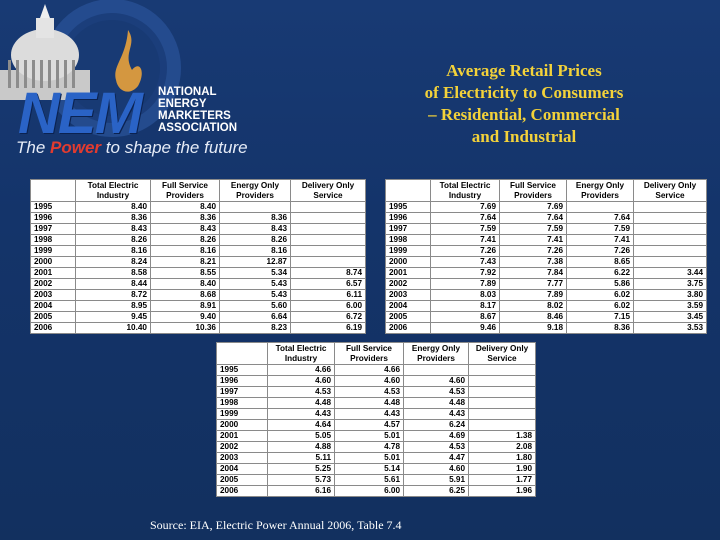 The image size is (720, 540). I want to click on price-cell: 3.75, so click(670, 284).